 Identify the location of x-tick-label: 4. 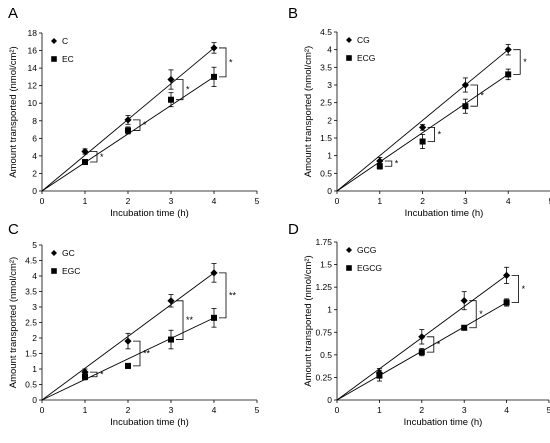
(214, 410).